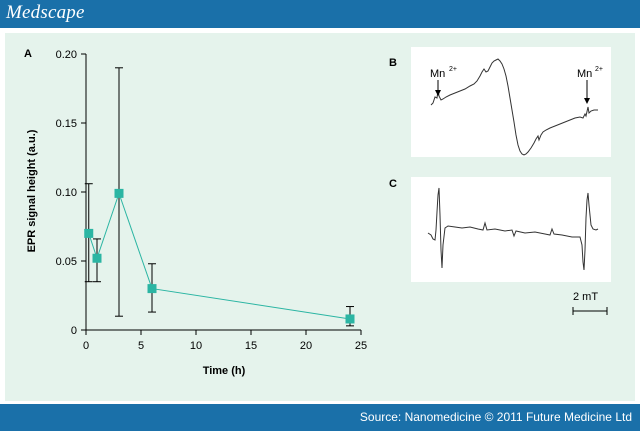 The width and height of the screenshot is (640, 431). I want to click on arrow-left-head, so click(438, 93).